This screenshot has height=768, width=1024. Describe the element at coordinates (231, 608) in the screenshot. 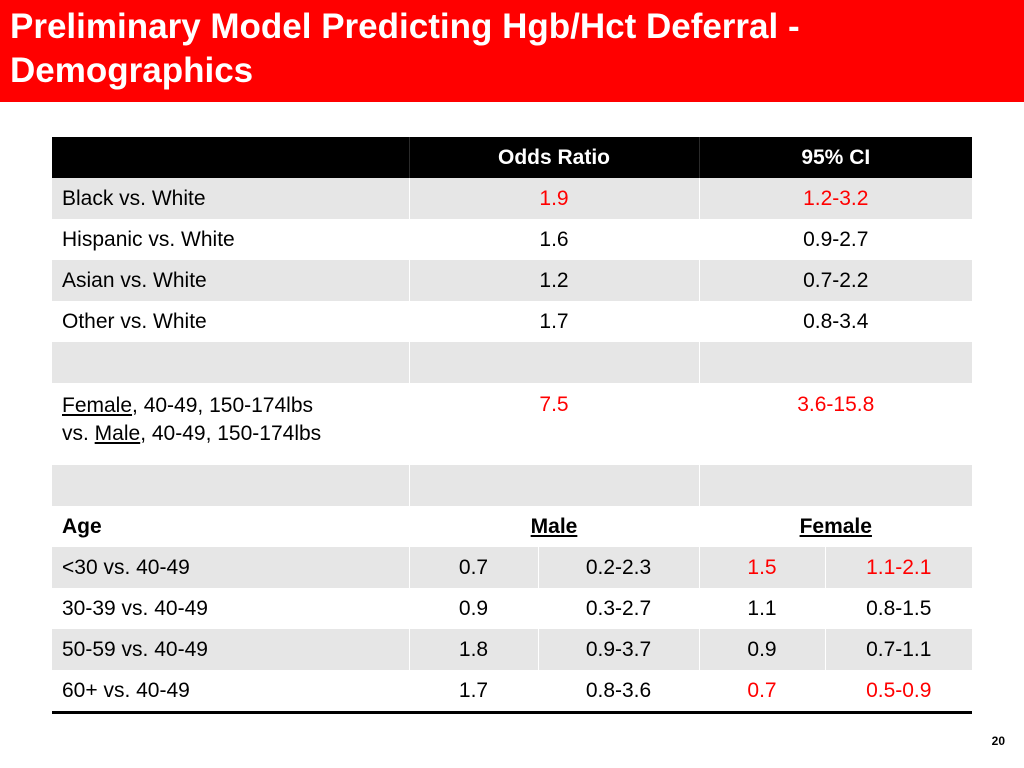

I see `row-label: 30-39 vs. 40-49` at that location.